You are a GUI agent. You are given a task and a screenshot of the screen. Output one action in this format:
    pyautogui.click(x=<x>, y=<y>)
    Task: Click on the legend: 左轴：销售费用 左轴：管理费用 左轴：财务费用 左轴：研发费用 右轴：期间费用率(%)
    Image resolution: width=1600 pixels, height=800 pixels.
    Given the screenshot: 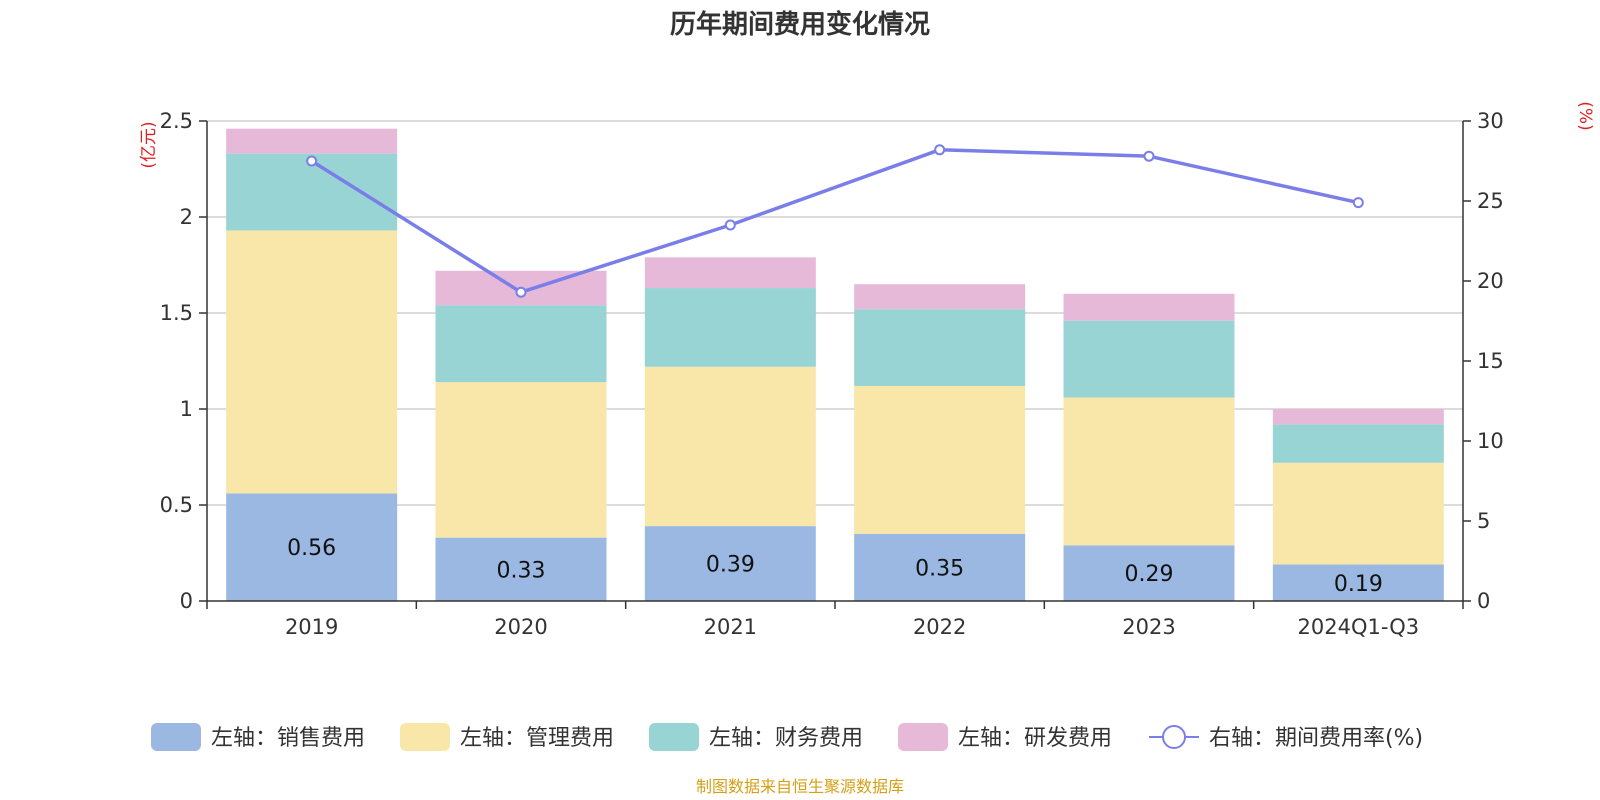 What is the action you would take?
    pyautogui.click(x=787, y=737)
    